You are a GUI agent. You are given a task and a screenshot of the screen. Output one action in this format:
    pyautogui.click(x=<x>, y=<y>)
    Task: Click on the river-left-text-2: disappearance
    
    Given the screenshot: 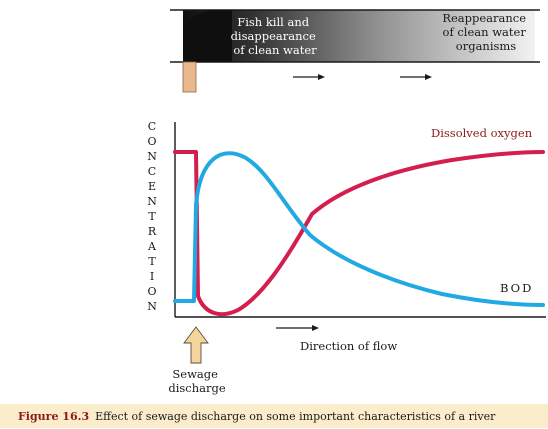 What is the action you would take?
    pyautogui.click(x=273, y=36)
    